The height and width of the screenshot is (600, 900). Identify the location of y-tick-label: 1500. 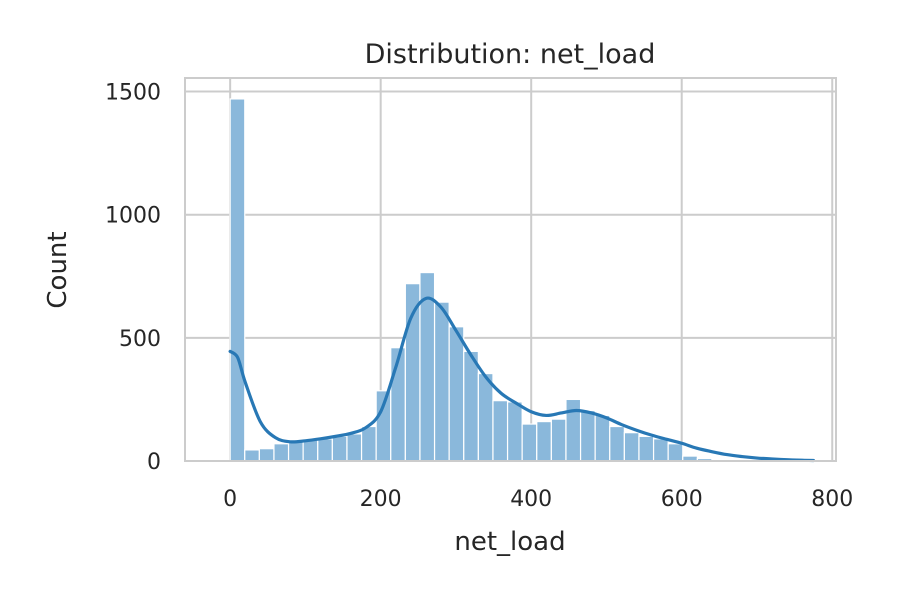
(133, 93).